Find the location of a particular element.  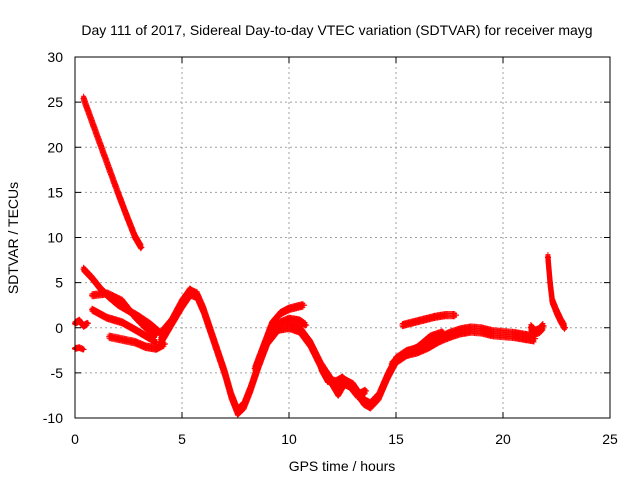

series-secondary-trough is located at coordinates (344, 382).